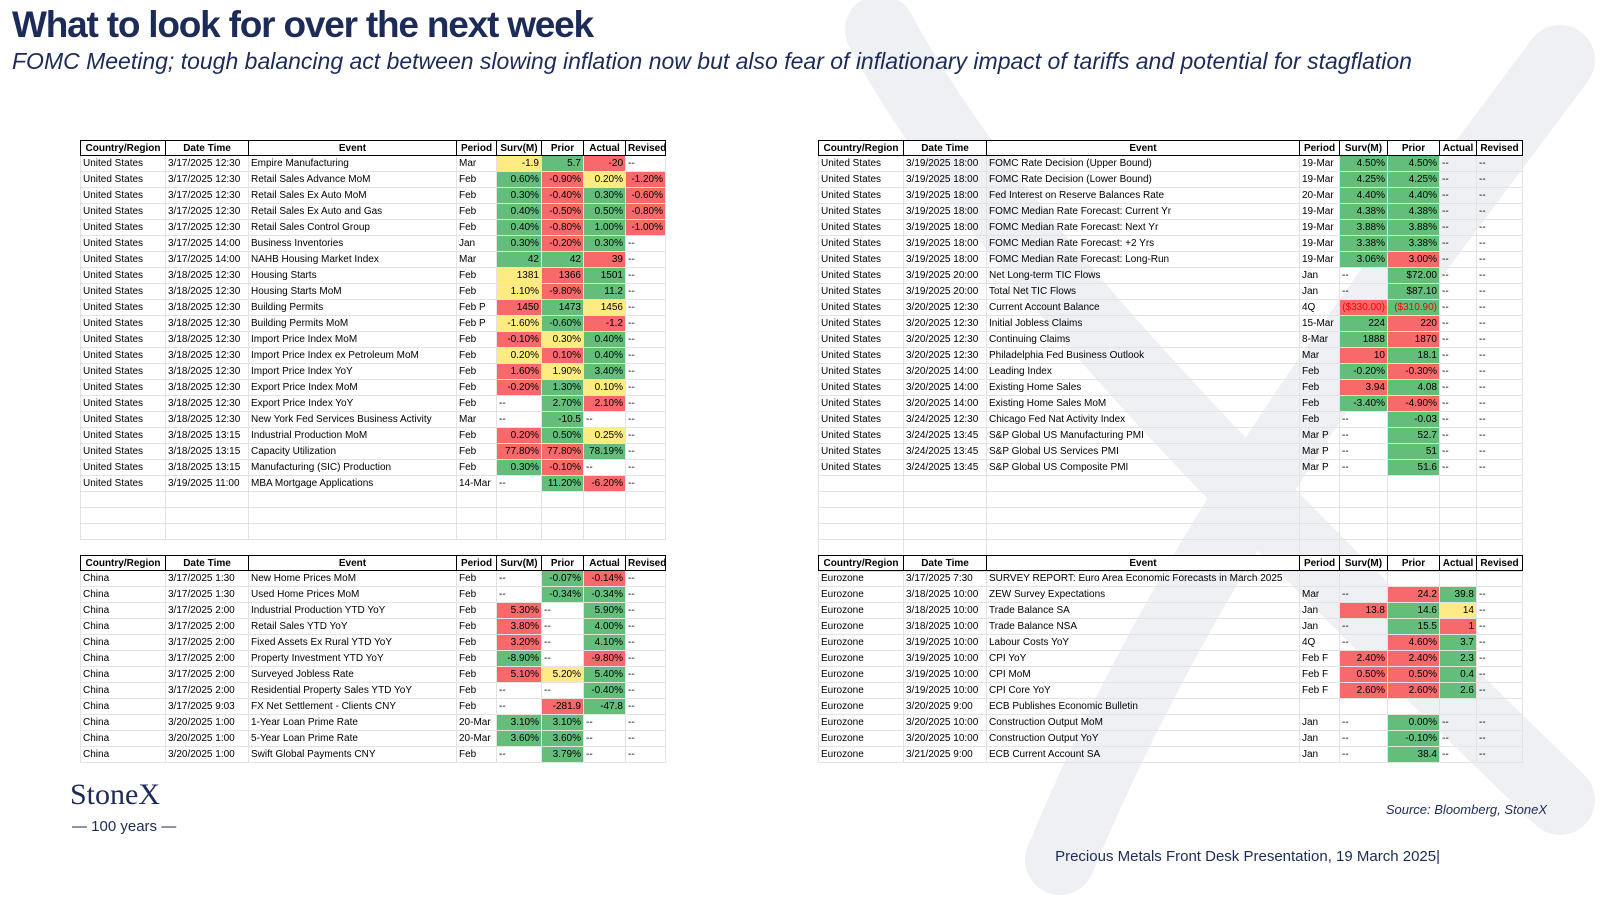 This screenshot has width=1600, height=900. Describe the element at coordinates (1413, 371) in the screenshot. I see `cell-prior: -0.30%` at that location.